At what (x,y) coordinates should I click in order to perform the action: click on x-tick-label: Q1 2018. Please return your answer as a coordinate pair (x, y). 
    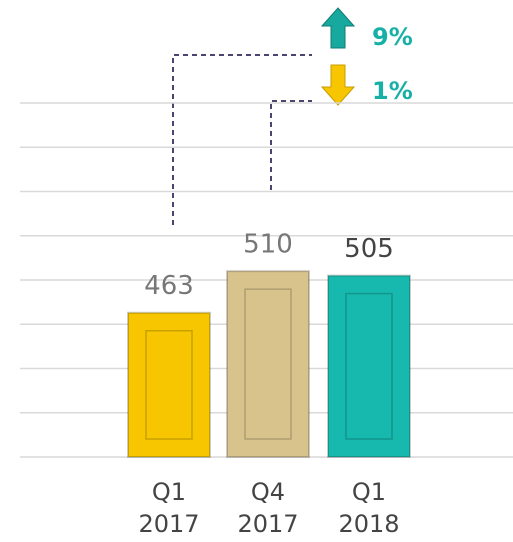
    Looking at the image, I should click on (369, 508).